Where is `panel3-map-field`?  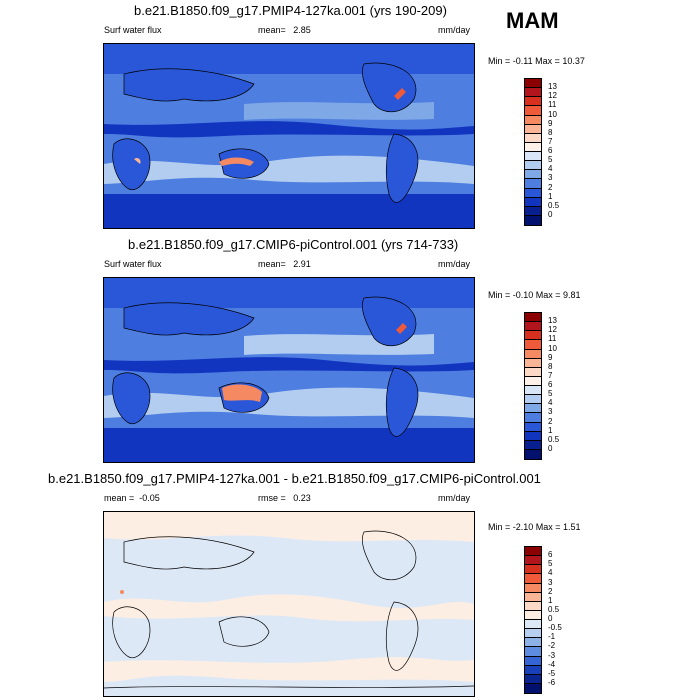 panel3-map-field is located at coordinates (289, 604).